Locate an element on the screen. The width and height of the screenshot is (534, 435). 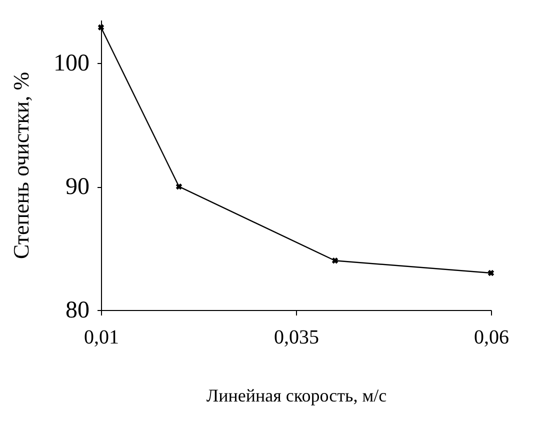
x-tick-label: 0,06 is located at coordinates (491, 337).